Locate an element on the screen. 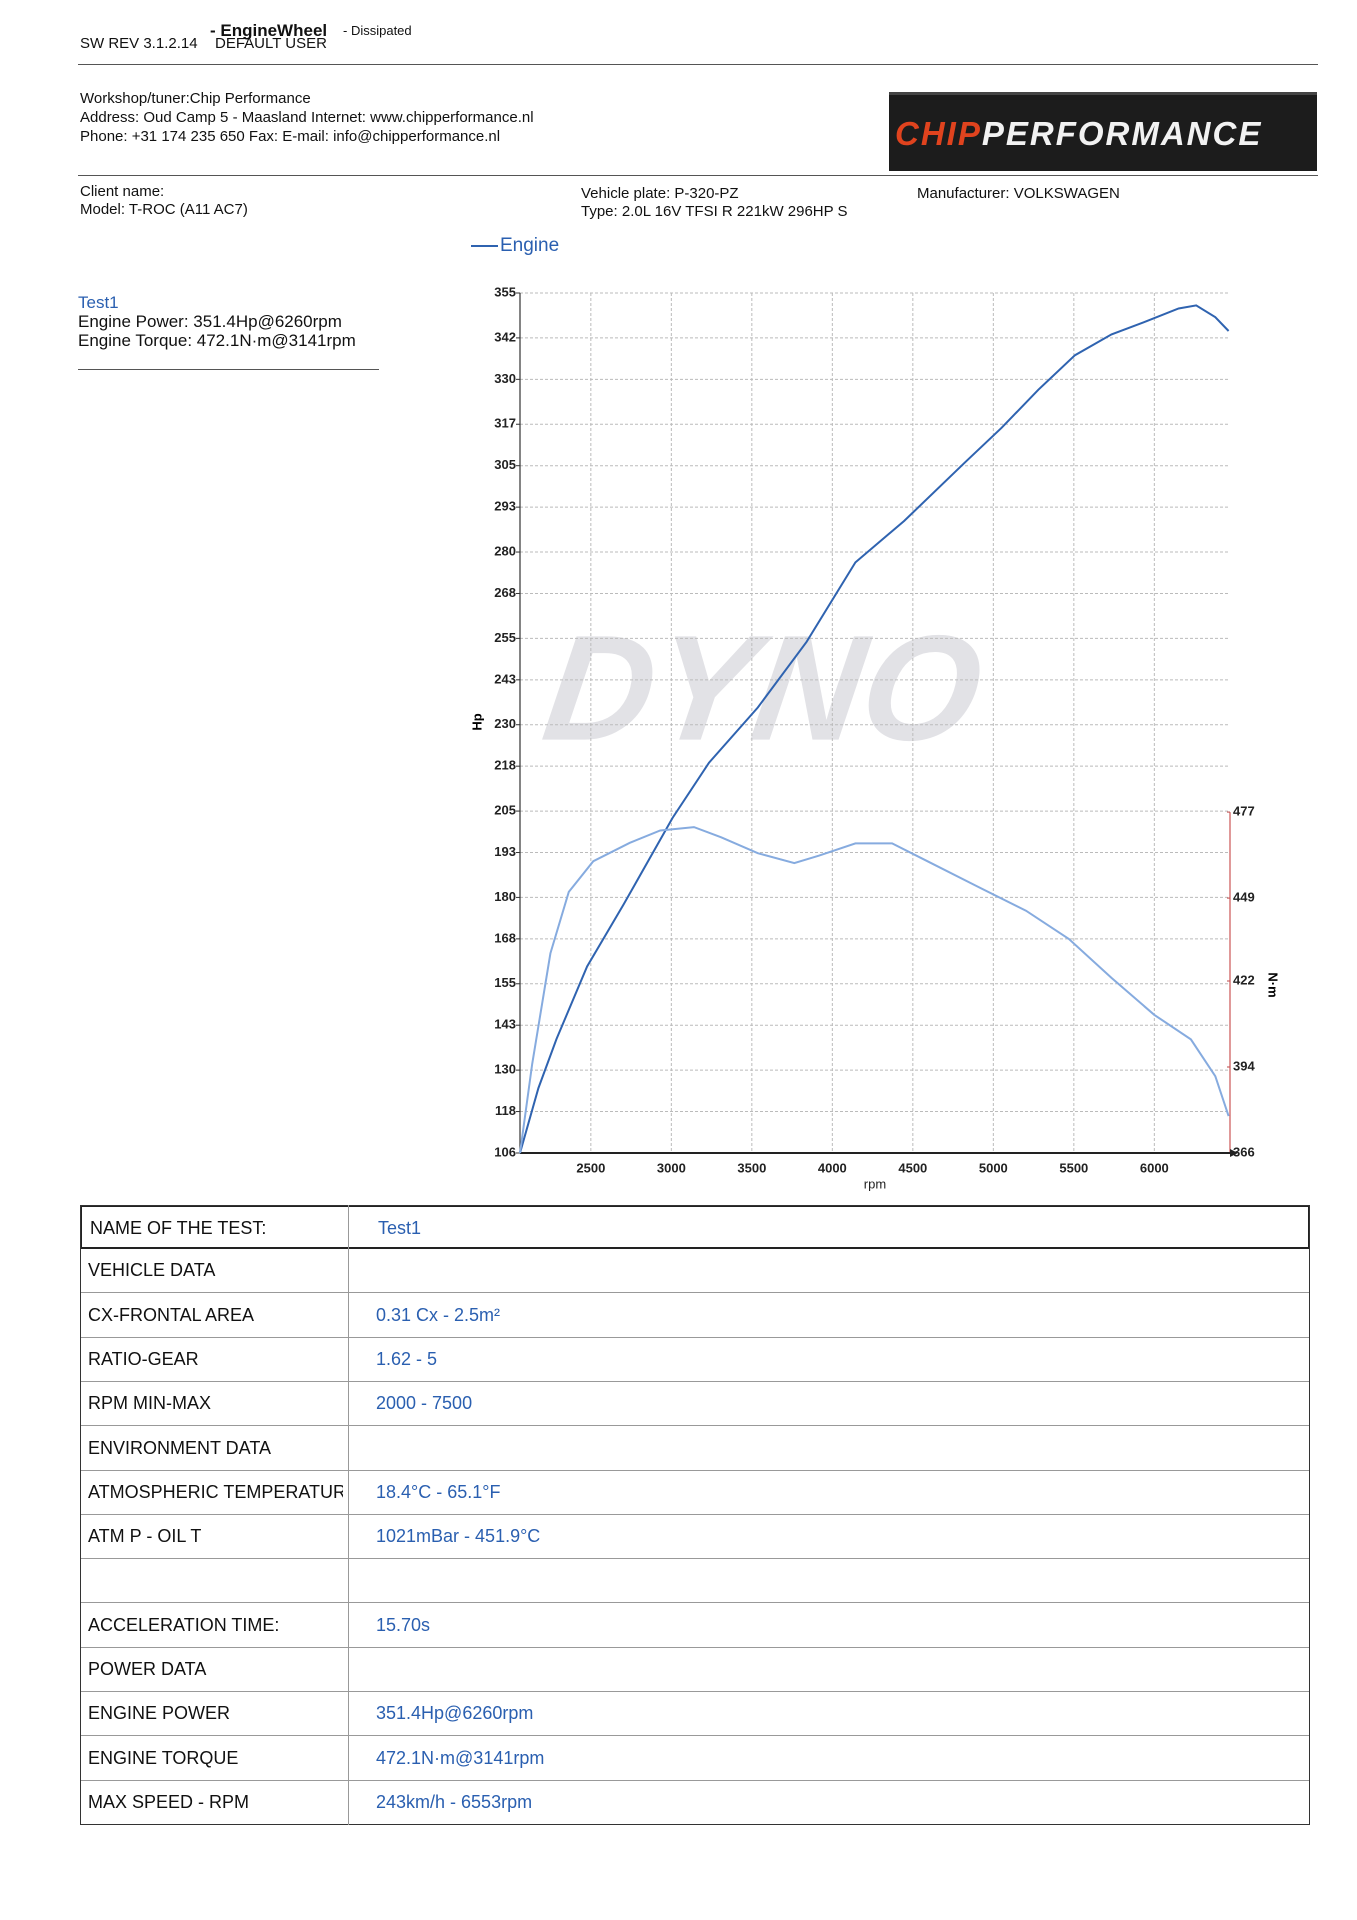 The height and width of the screenshot is (1920, 1357). logo: CHIPPERFORMANCE is located at coordinates (1103, 131).